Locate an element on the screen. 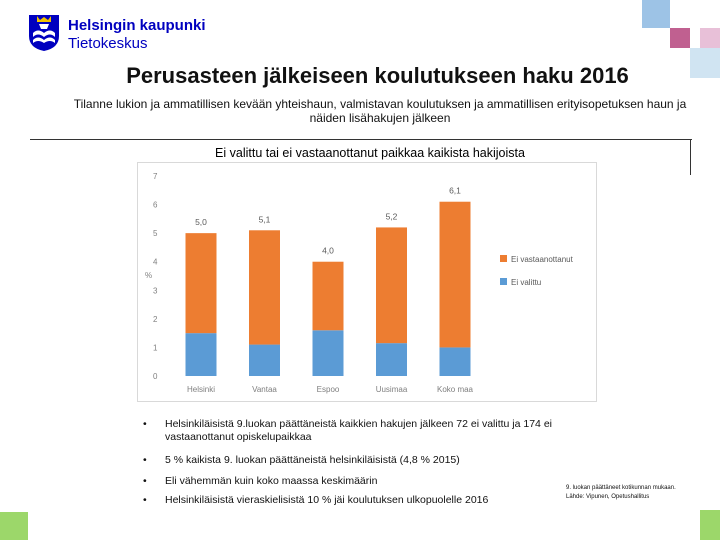 The width and height of the screenshot is (720, 540). bar-total-label: 4,0 is located at coordinates (328, 251).